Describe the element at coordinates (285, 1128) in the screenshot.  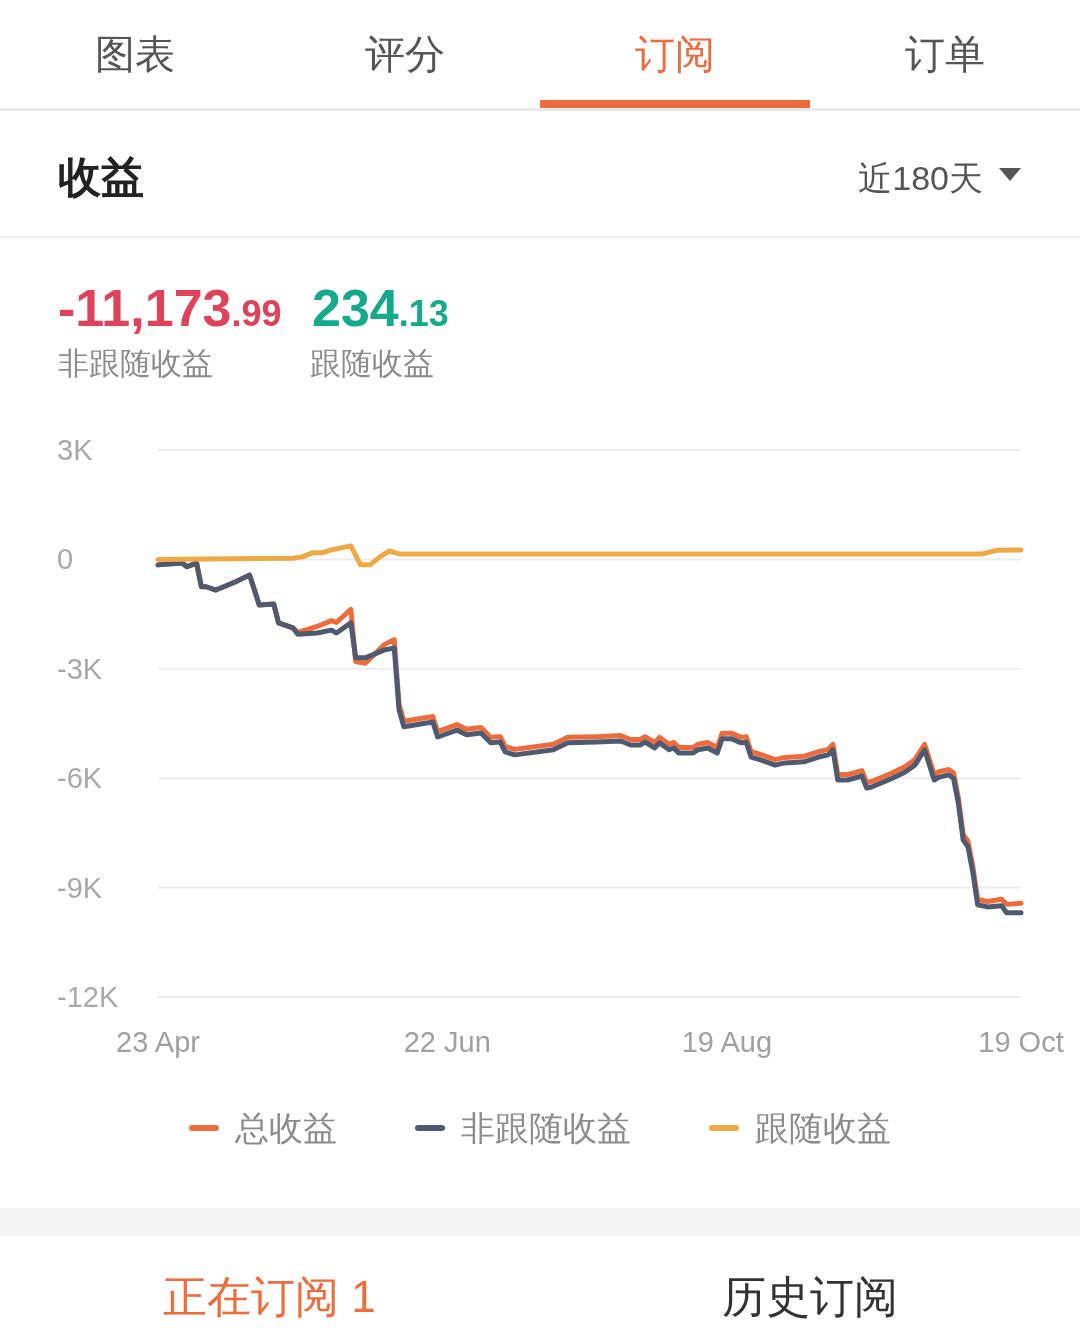
I see `legend-label: 总收益` at that location.